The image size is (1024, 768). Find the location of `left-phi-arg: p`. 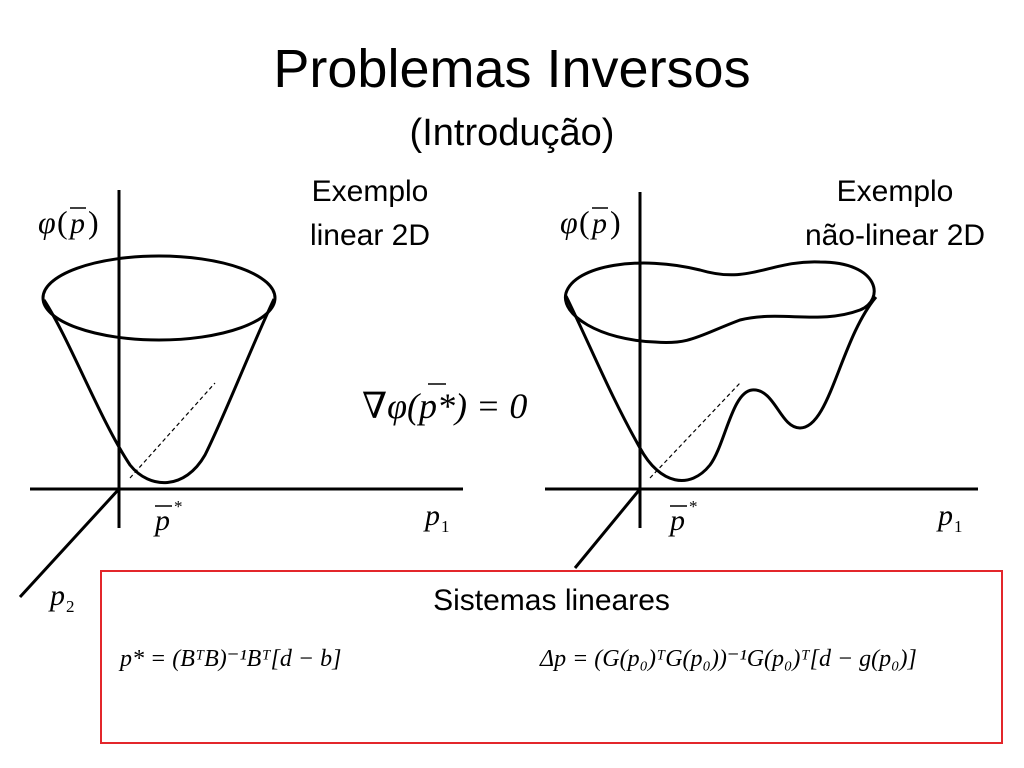

left-phi-arg: p is located at coordinates (76, 223).